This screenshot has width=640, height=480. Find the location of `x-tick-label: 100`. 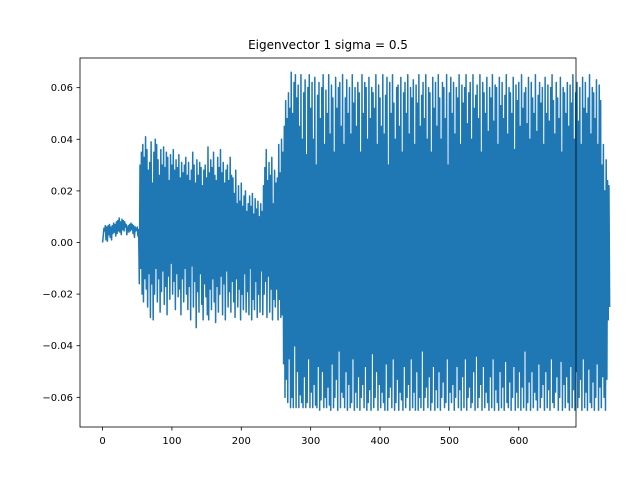

x-tick-label: 100 is located at coordinates (171, 441).